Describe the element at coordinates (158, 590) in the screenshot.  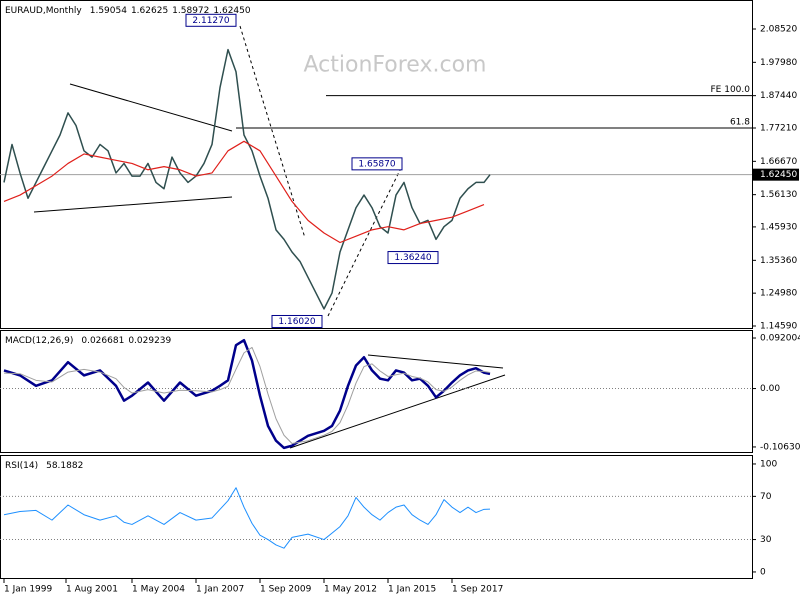
I see `x-tick-label: 1 May 2004` at that location.